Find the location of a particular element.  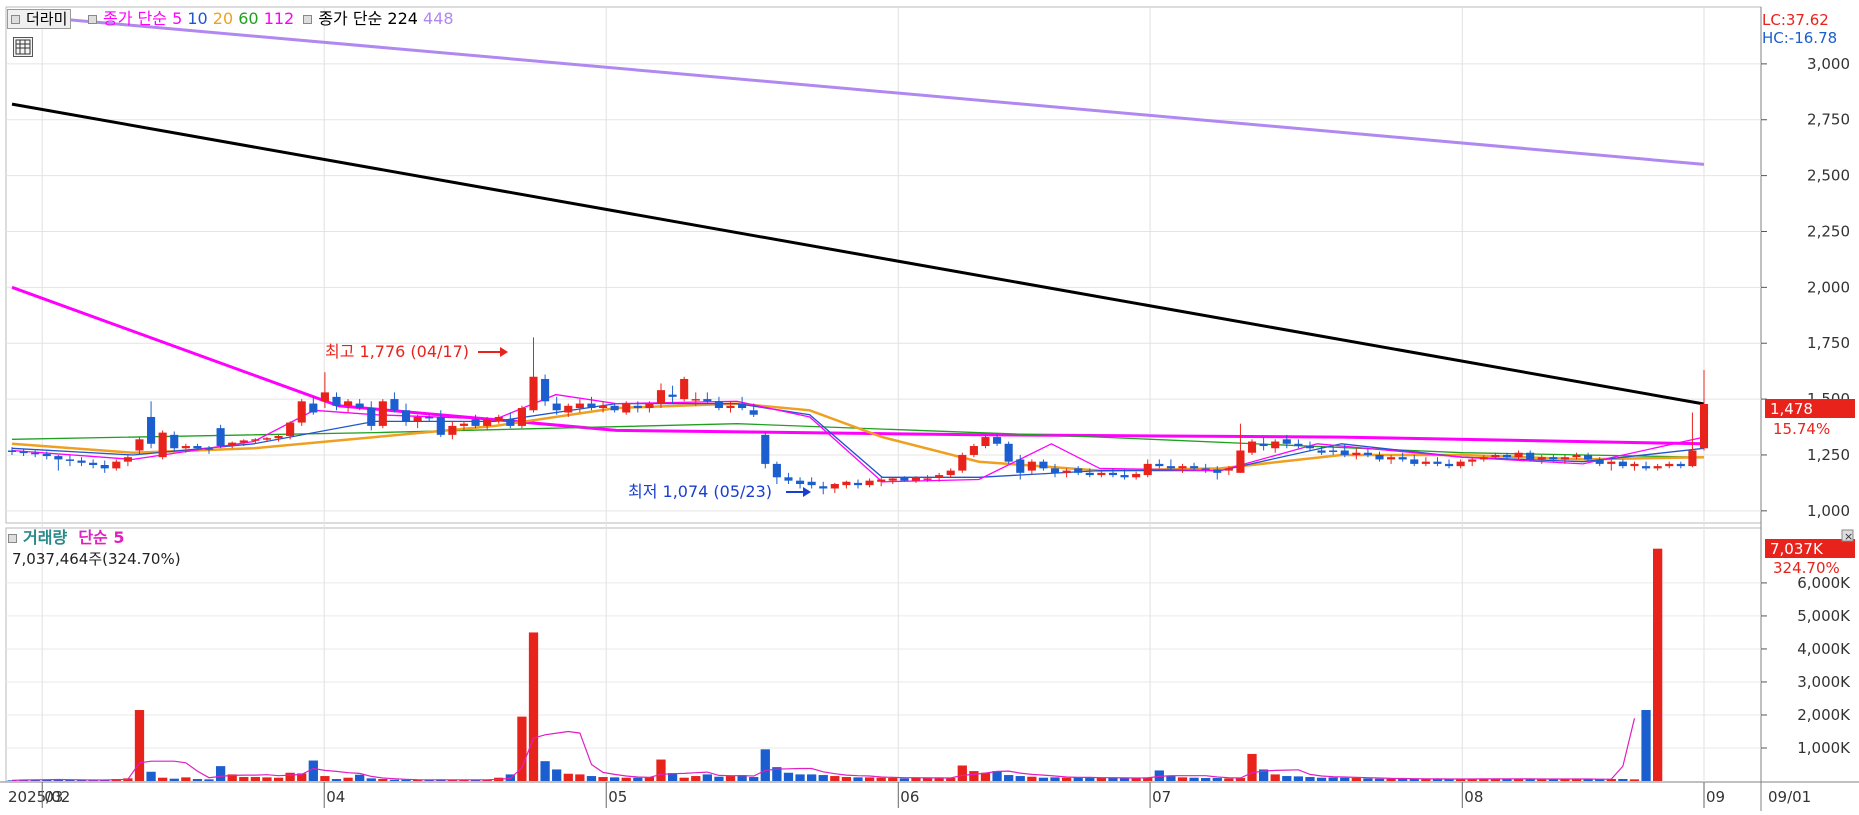

x-axis-label: 07 is located at coordinates (1161, 797).